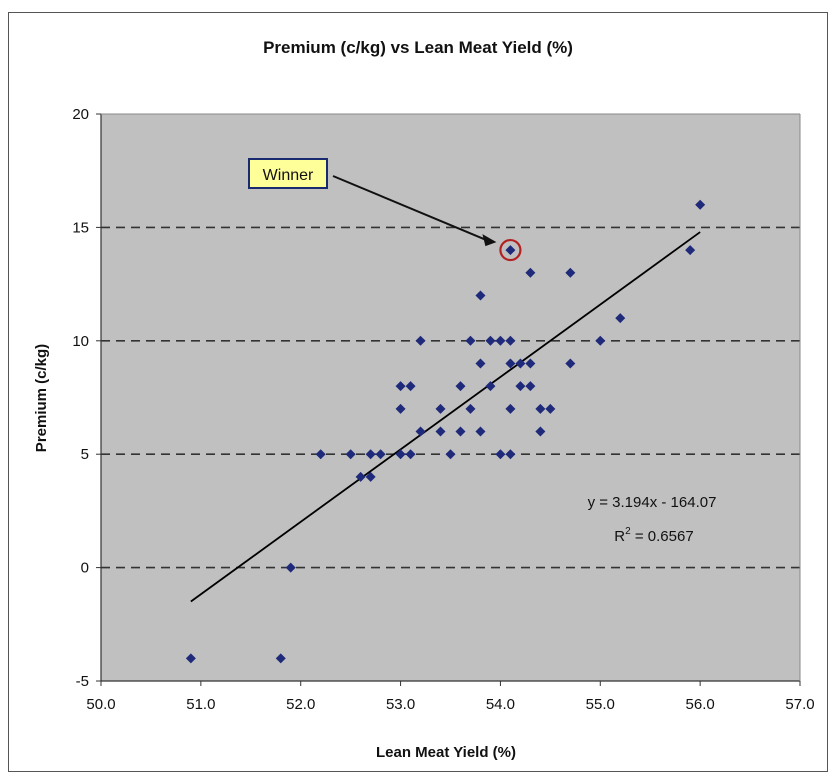 This screenshot has width=835, height=784. I want to click on r-squared-label: R2 = 0.6567, so click(653, 535).